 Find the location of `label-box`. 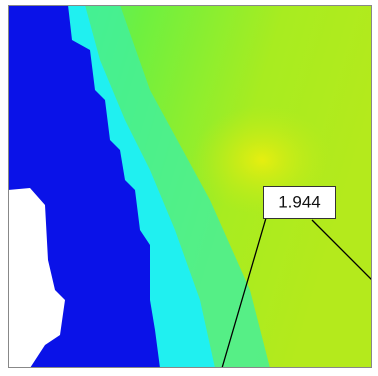

label-box is located at coordinates (299, 202).